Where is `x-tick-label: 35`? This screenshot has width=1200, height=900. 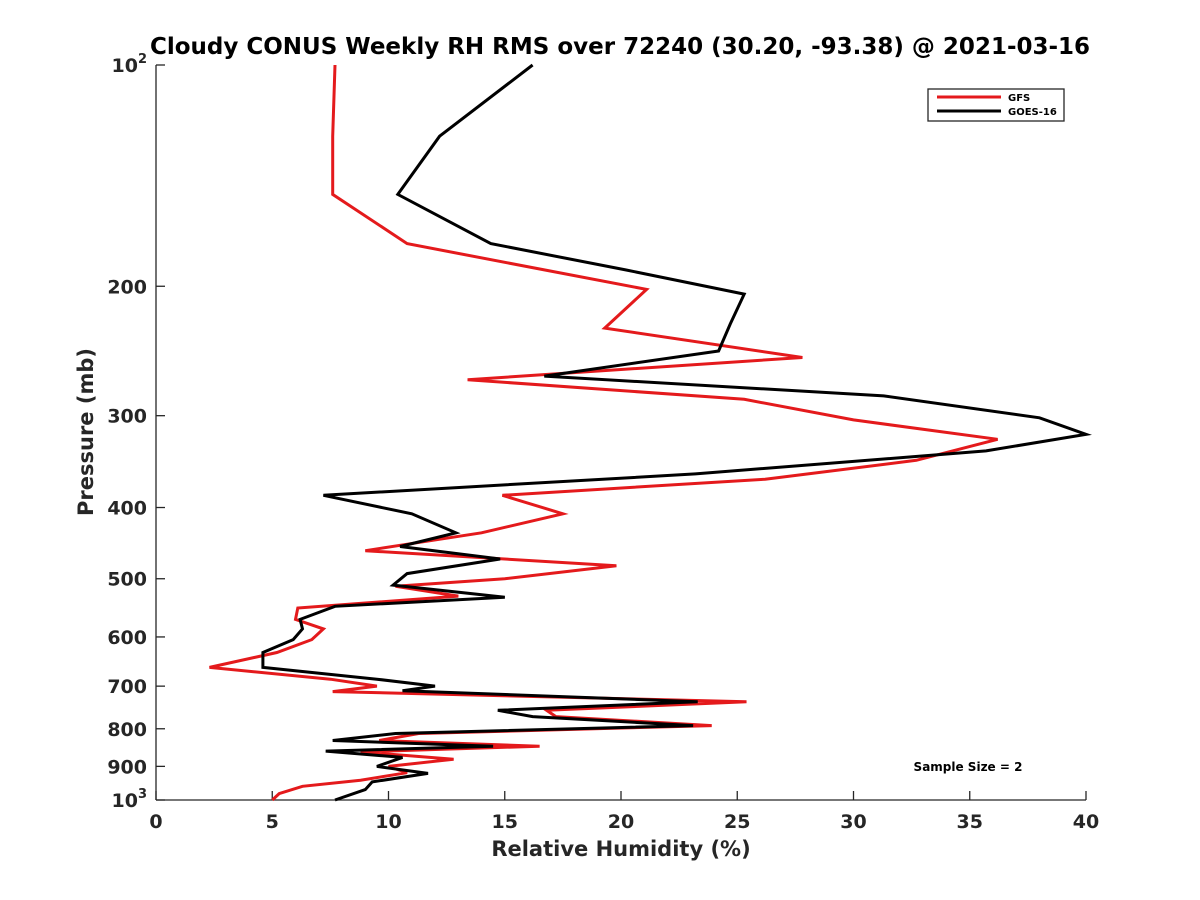 x-tick-label: 35 is located at coordinates (970, 822).